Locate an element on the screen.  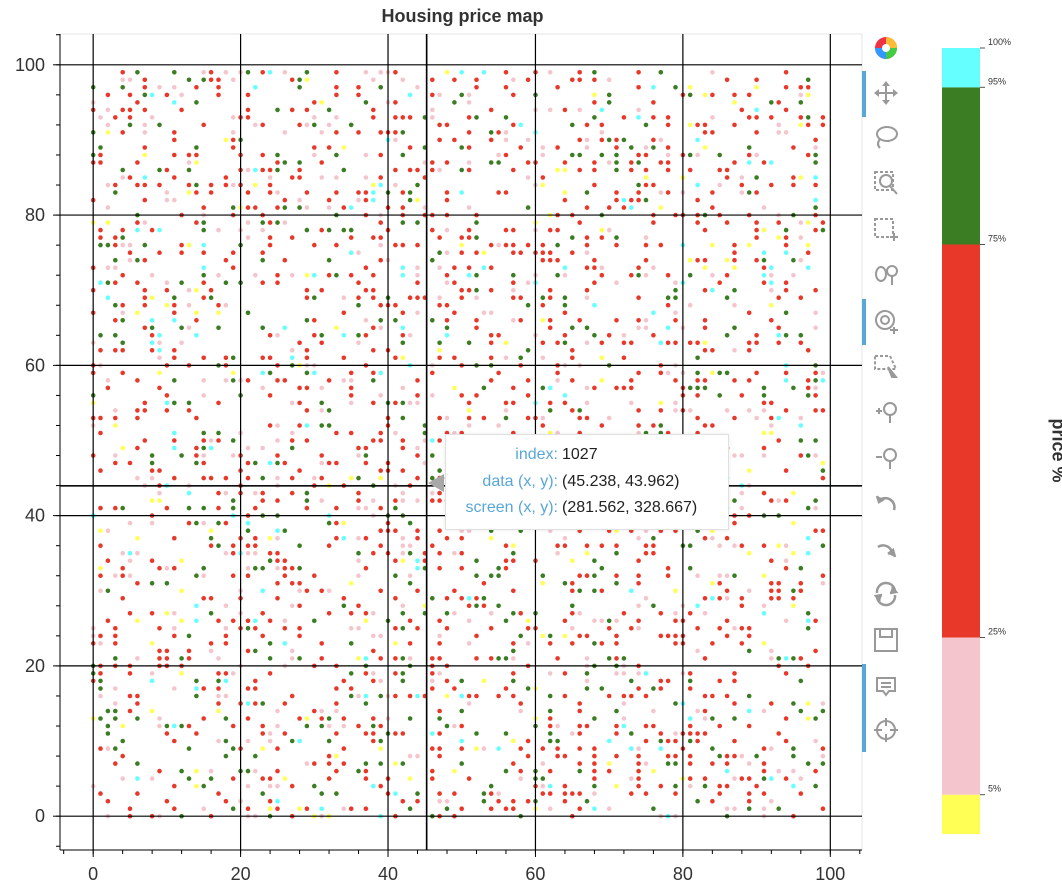
pan-tool is located at coordinates (886, 93).